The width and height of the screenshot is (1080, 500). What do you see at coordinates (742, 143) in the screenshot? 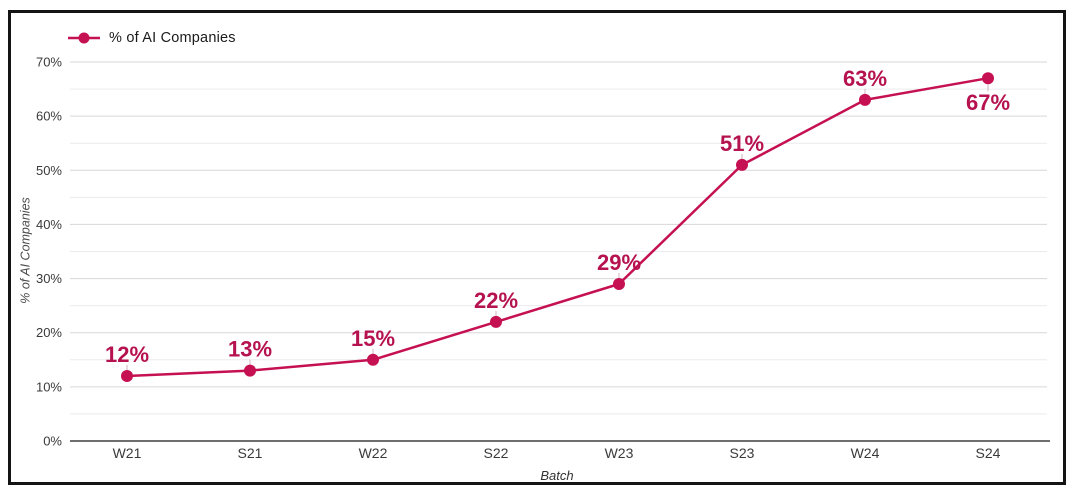
I see `data-point-label: 51%` at bounding box center [742, 143].